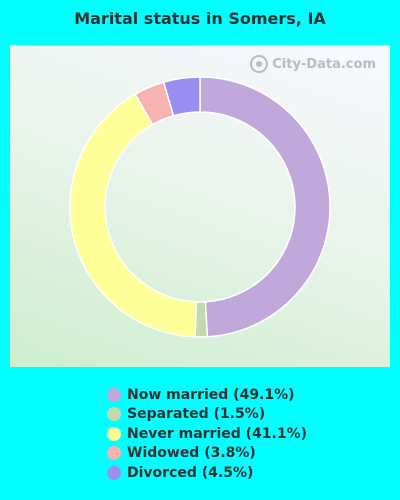  I want to click on legend-label: Never married (41.1%), so click(217, 433).